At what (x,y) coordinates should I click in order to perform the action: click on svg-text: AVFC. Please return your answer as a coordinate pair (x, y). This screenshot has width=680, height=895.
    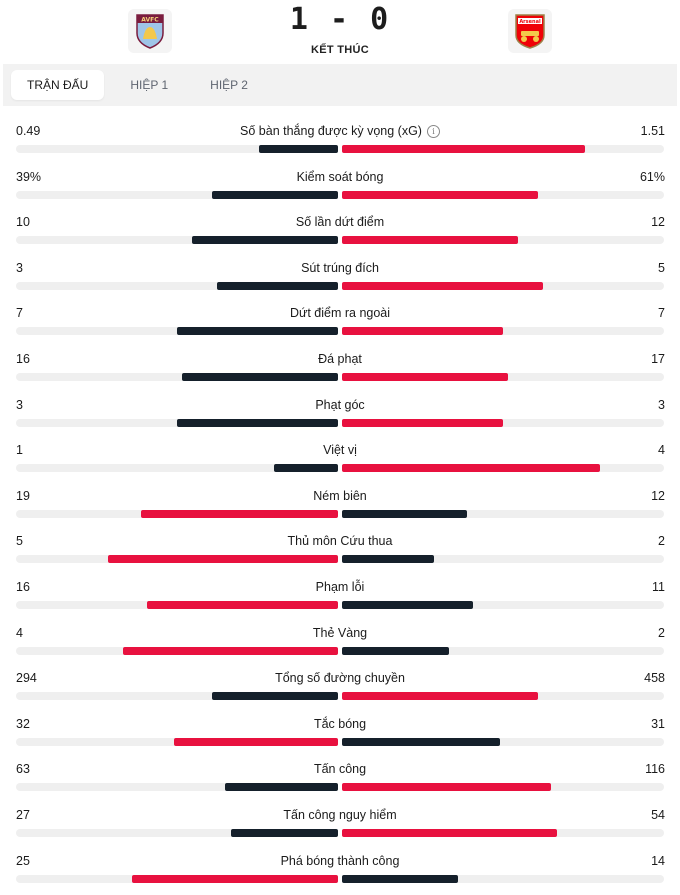
    Looking at the image, I should click on (150, 20).